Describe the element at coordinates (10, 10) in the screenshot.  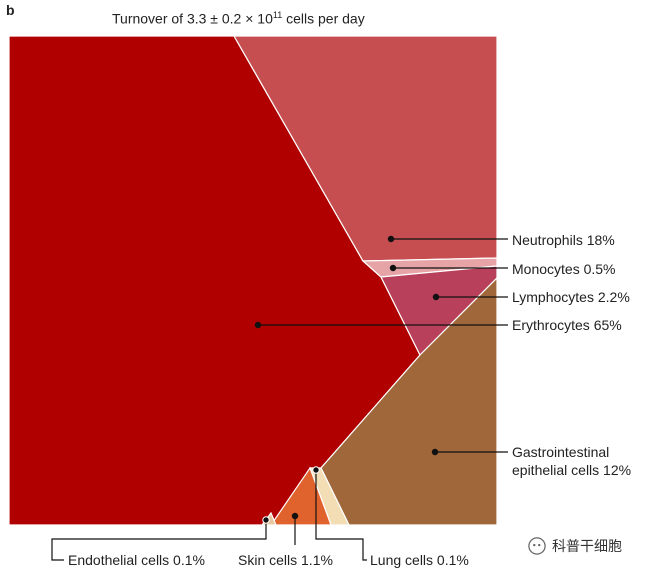
I see `panel-letter: b` at that location.